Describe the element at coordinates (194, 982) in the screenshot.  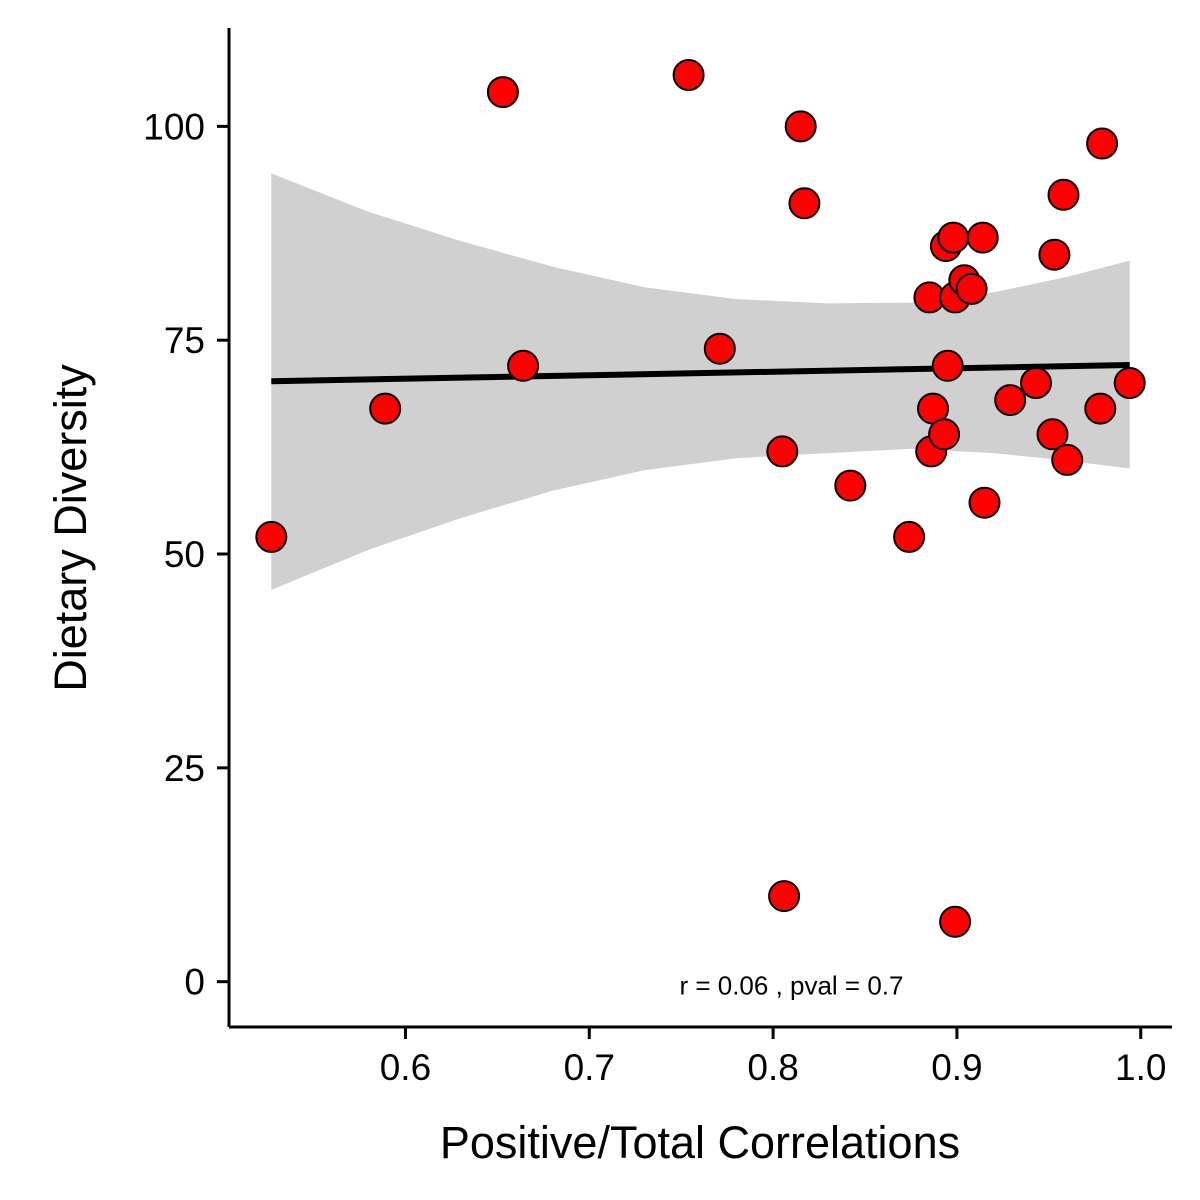
I see `y-tick-label: 0` at that location.